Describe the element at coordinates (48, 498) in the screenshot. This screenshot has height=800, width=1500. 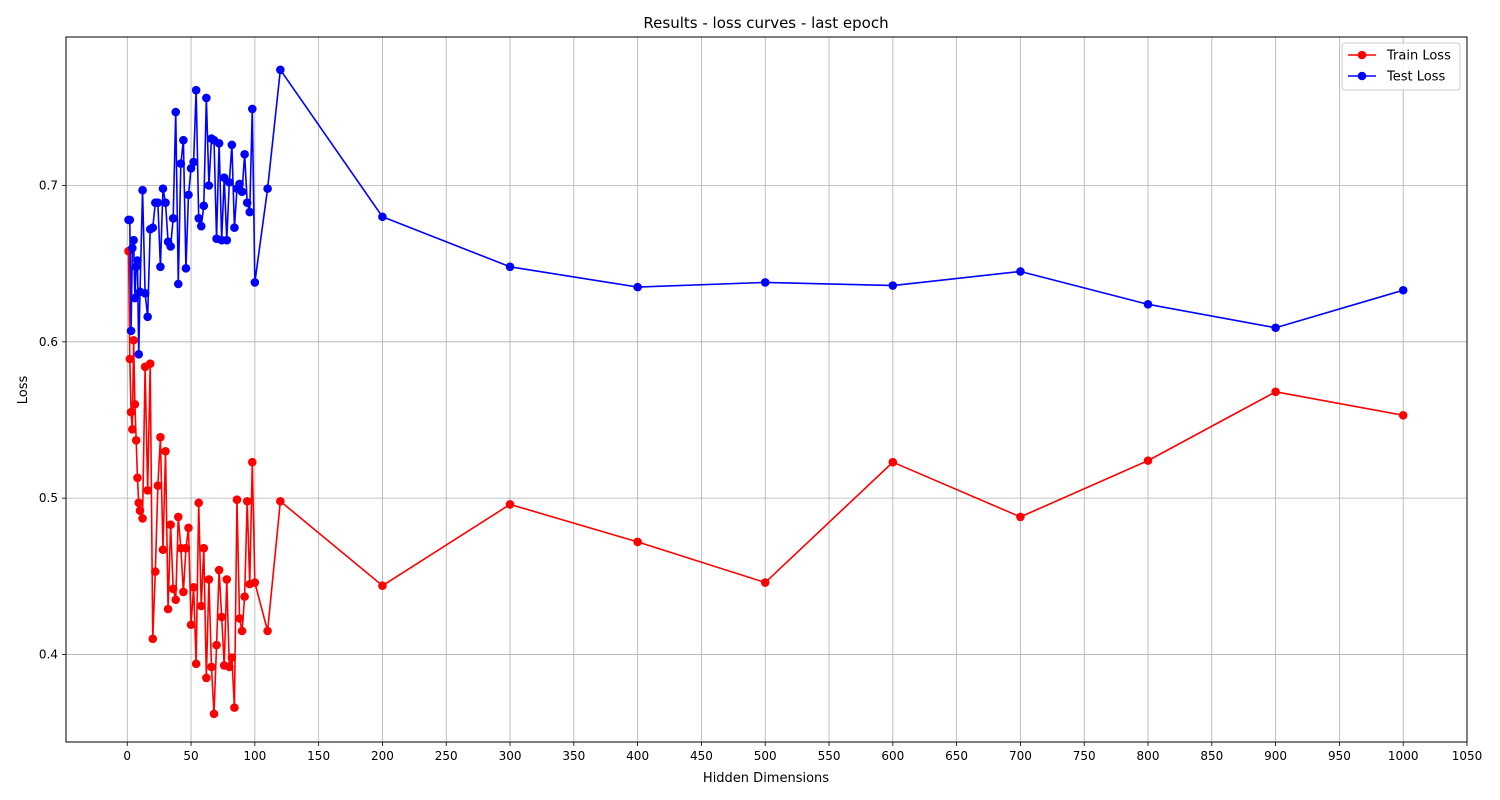
I see `y-tick-label: 0.5` at that location.